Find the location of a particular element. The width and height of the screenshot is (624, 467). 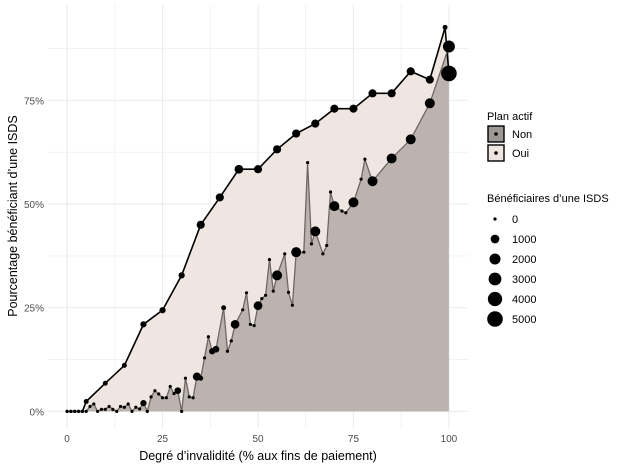

y-tick-label: 75% is located at coordinates (34, 101).